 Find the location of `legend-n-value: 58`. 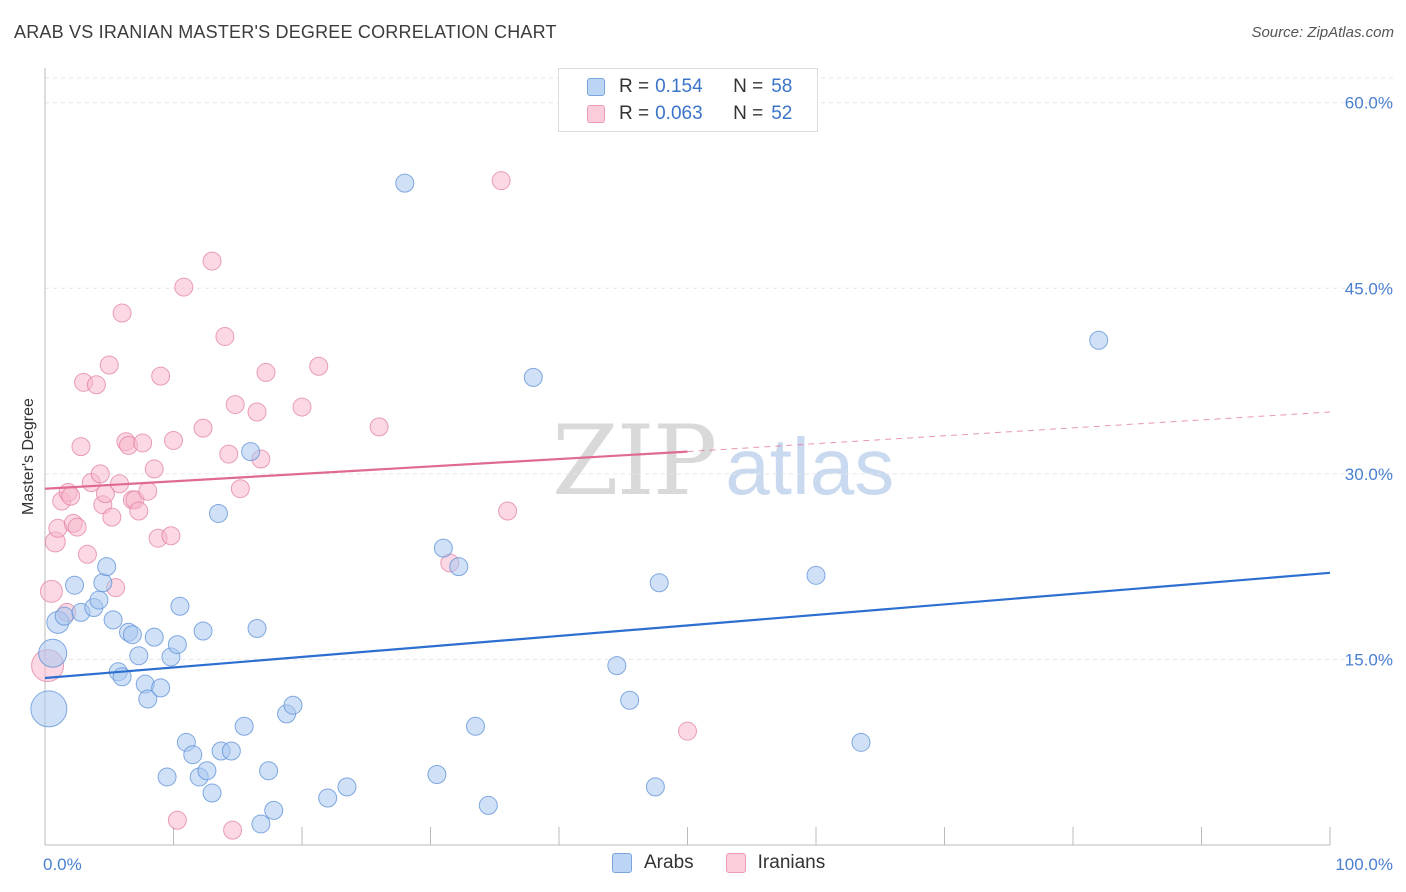

legend-n-value: 58 is located at coordinates (782, 86).